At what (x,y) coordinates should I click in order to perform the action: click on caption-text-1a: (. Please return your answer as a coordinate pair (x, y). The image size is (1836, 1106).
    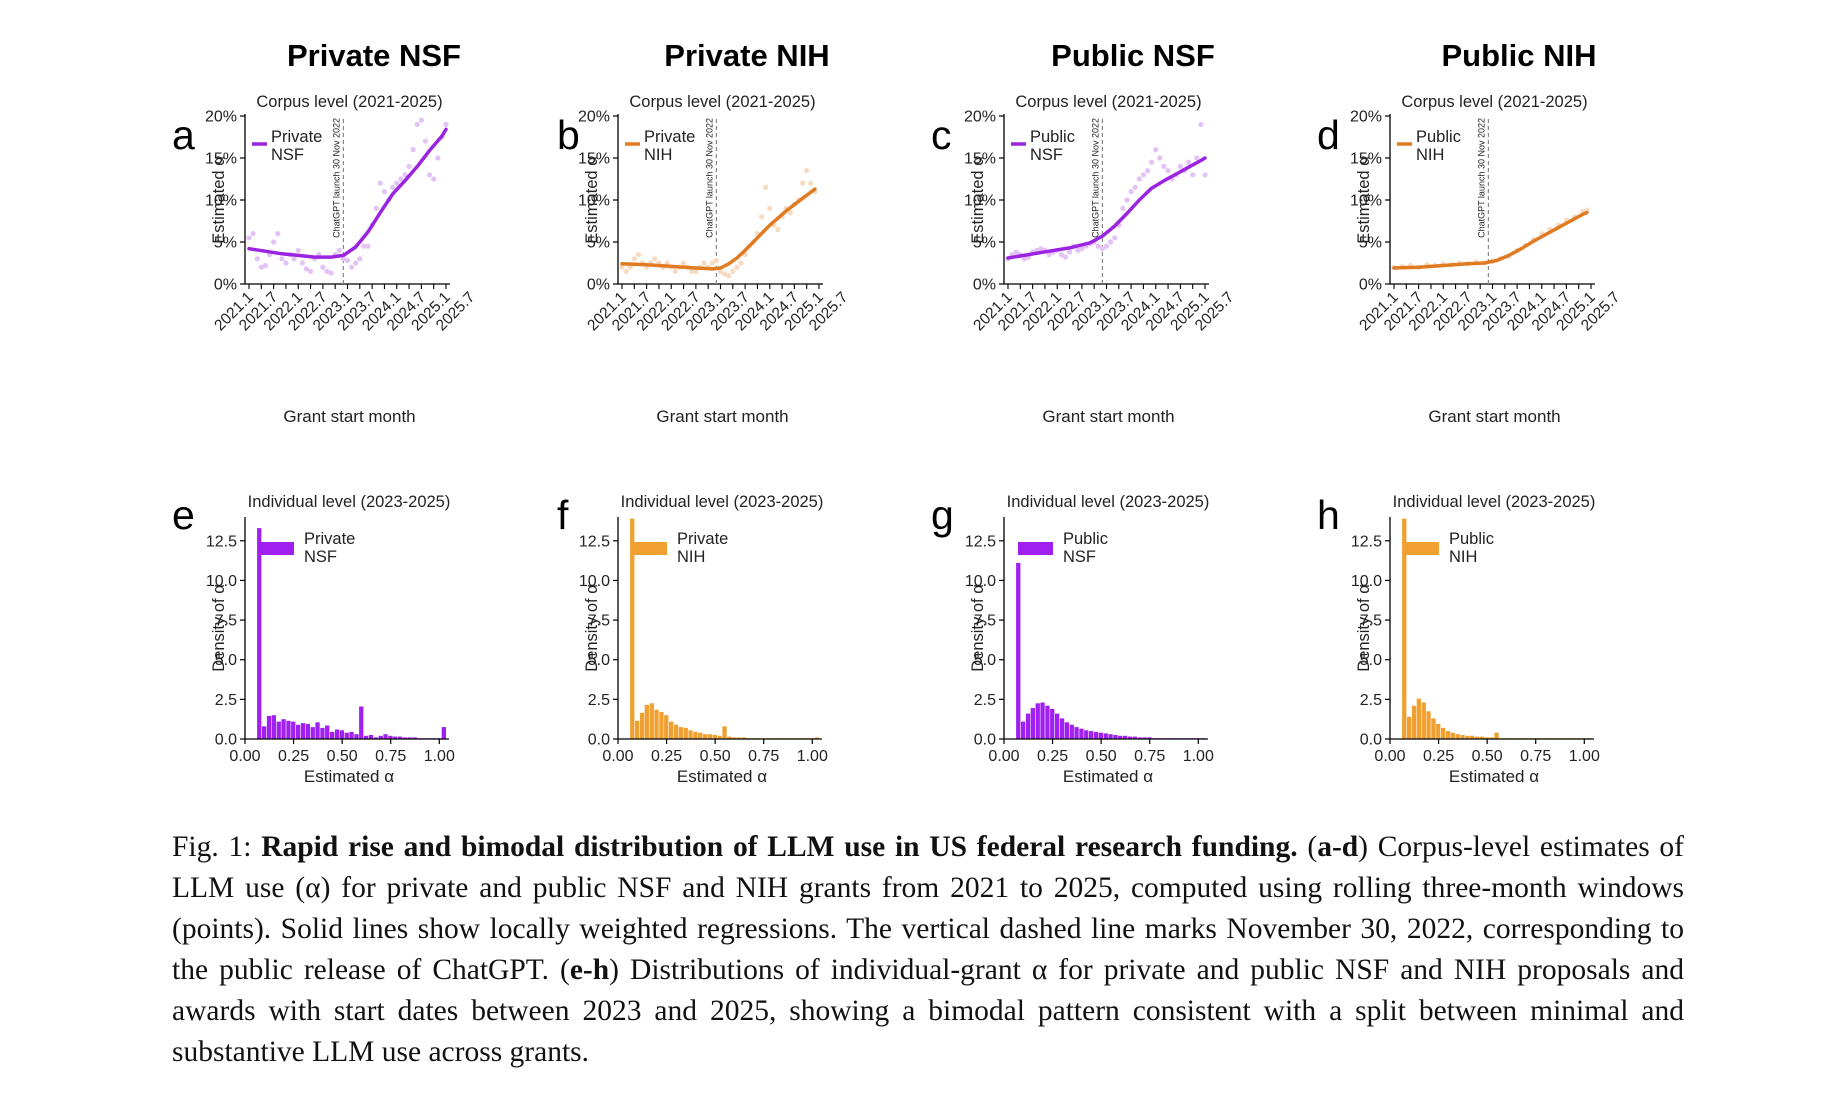
    Looking at the image, I should click on (1307, 847).